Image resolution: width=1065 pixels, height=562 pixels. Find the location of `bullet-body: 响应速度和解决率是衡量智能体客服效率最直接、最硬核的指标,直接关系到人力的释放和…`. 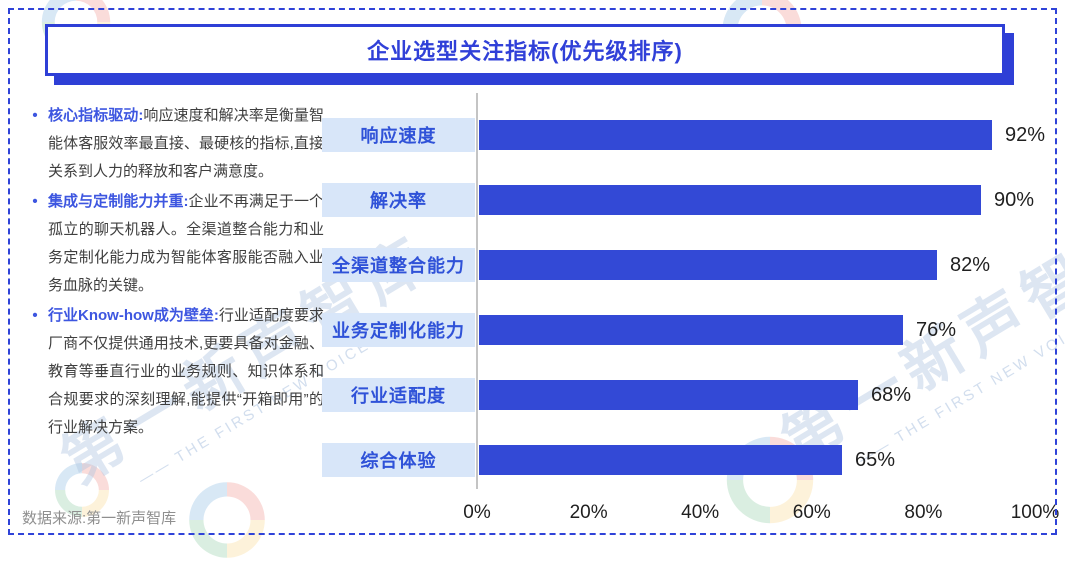

bullet-body: 响应速度和解决率是衡量智能体客服效率最直接、最硬核的指标,直接关系到人力的释放和… is located at coordinates (186, 143).